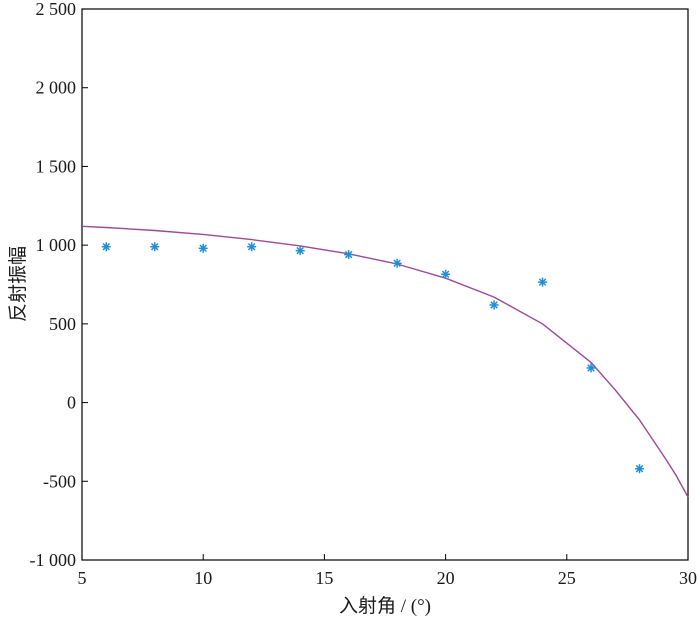 The width and height of the screenshot is (700, 624). Describe the element at coordinates (56, 166) in the screenshot. I see `y-tick-label: 1 500` at that location.